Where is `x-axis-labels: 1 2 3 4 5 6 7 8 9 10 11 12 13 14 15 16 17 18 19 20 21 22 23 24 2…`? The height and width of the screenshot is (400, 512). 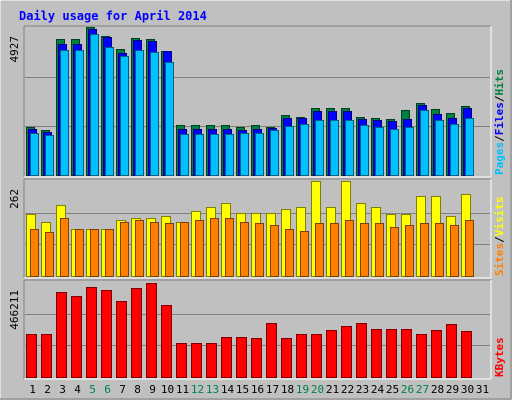 x-axis-labels: 1 2 3 4 5 6 7 8 9 10 11 12 13 14 15 16 17 18 19 20 21 22 23 24 2… is located at coordinates (259, 389).